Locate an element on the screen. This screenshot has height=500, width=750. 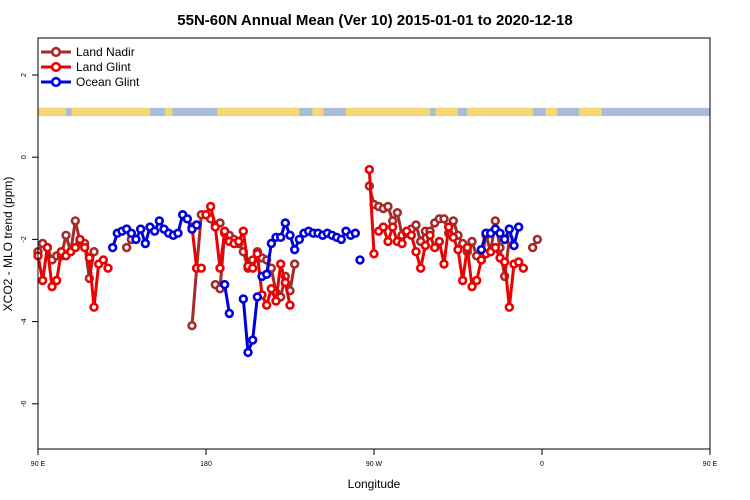
y-tick-label: 0 is located at coordinates (24, 157).